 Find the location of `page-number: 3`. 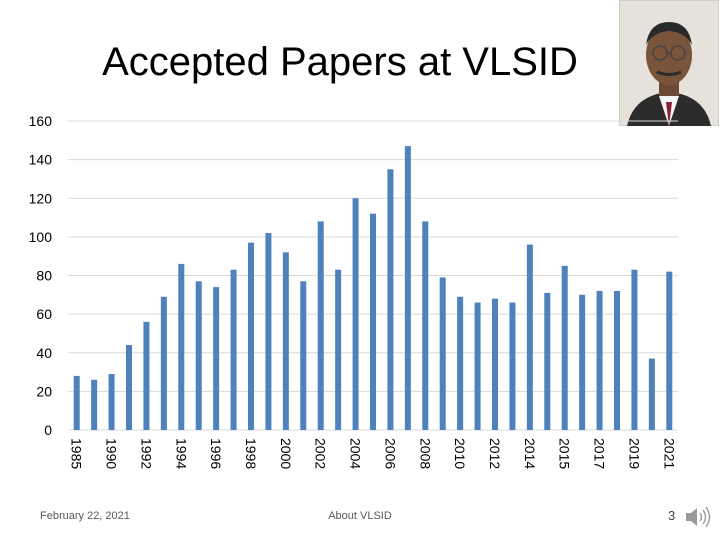

page-number: 3 is located at coordinates (672, 515).